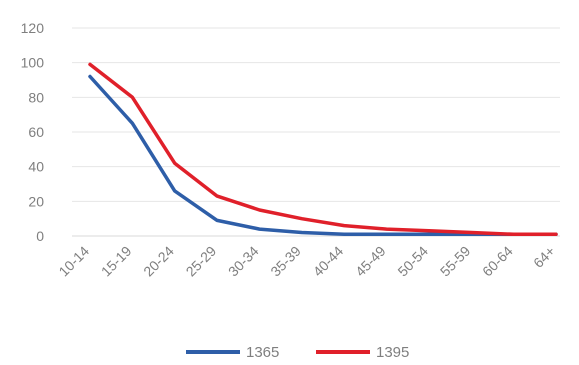  I want to click on x-tick-label-64+: 64+, so click(544, 257).